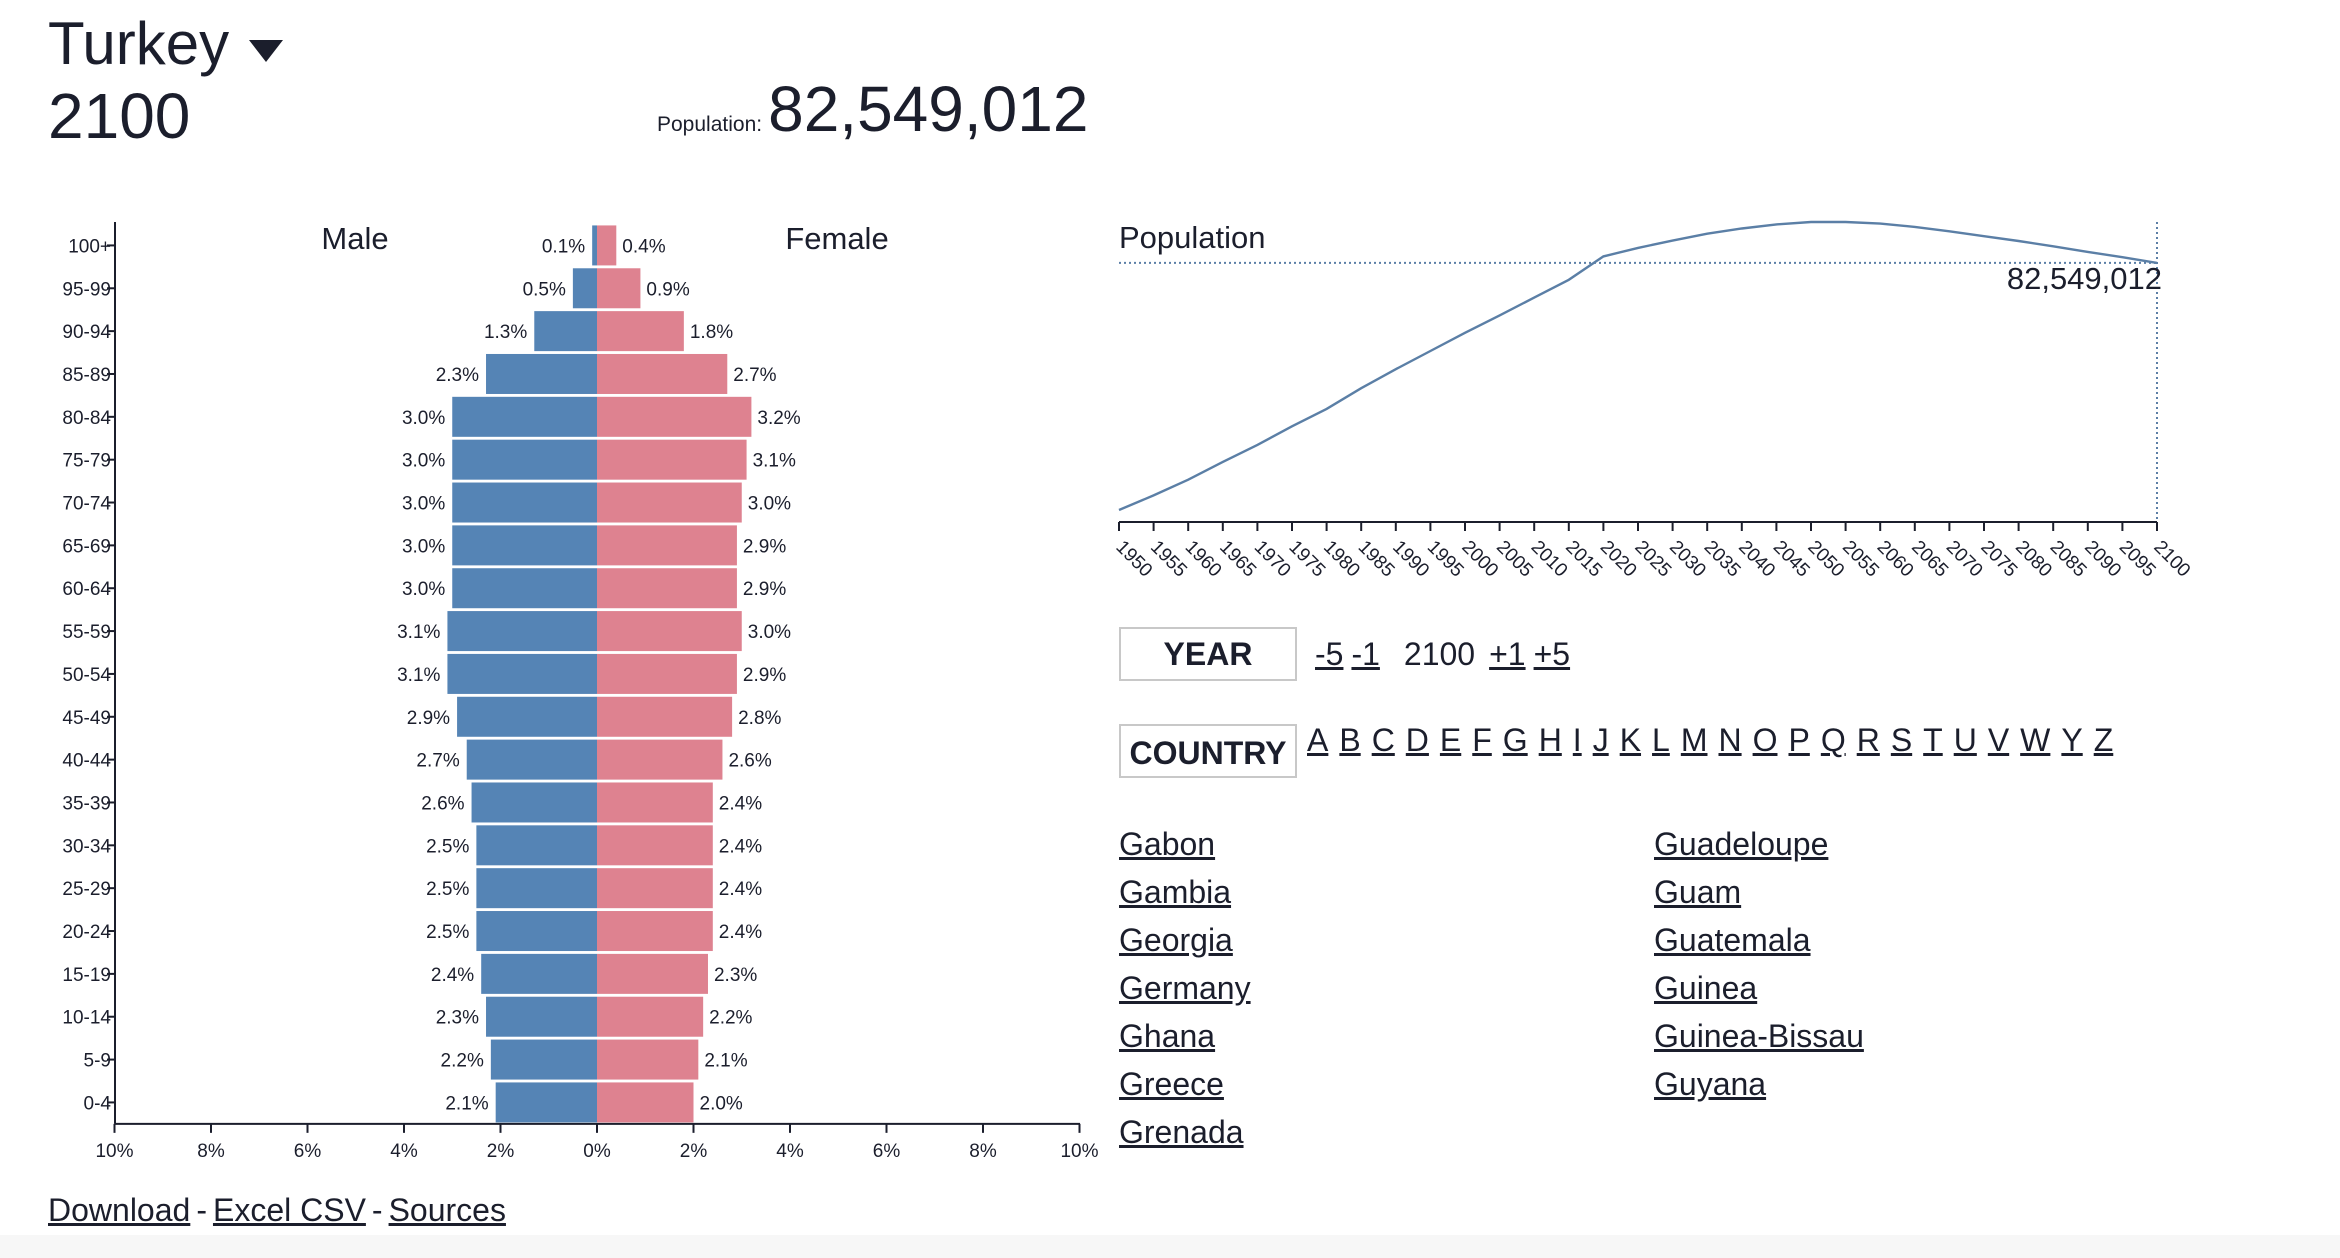  Describe the element at coordinates (423, 504) in the screenshot. I see `male-data-label: 3.0%` at that location.